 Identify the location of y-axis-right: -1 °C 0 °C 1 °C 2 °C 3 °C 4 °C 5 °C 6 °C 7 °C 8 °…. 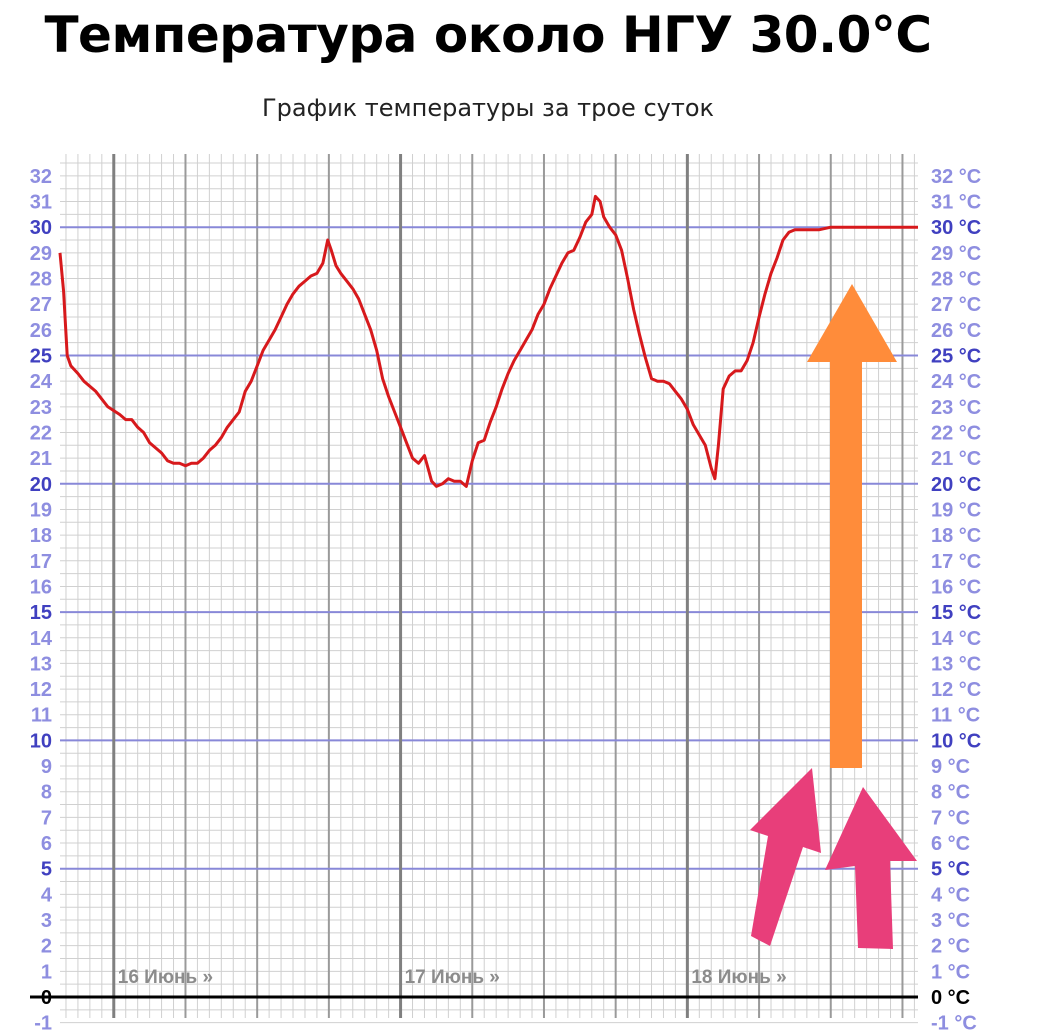
(956, 599).